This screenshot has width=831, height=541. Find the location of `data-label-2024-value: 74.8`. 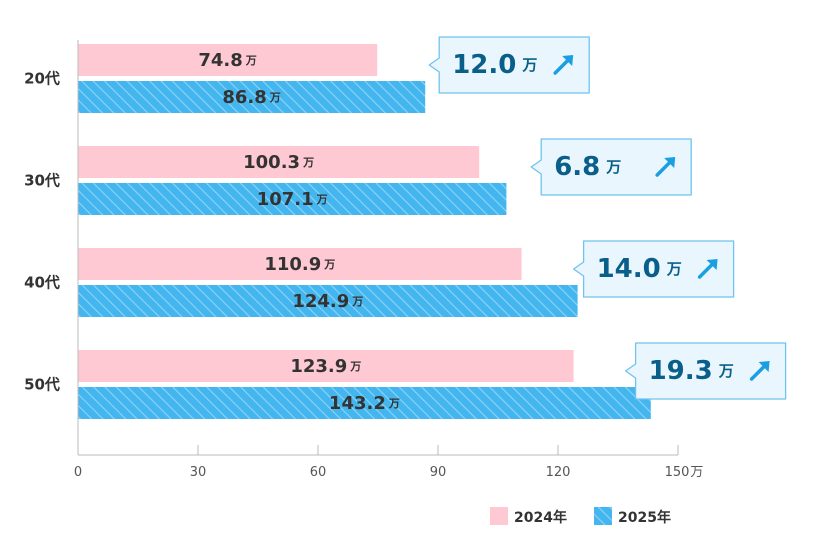

data-label-2024-value: 74.8 is located at coordinates (220, 60).